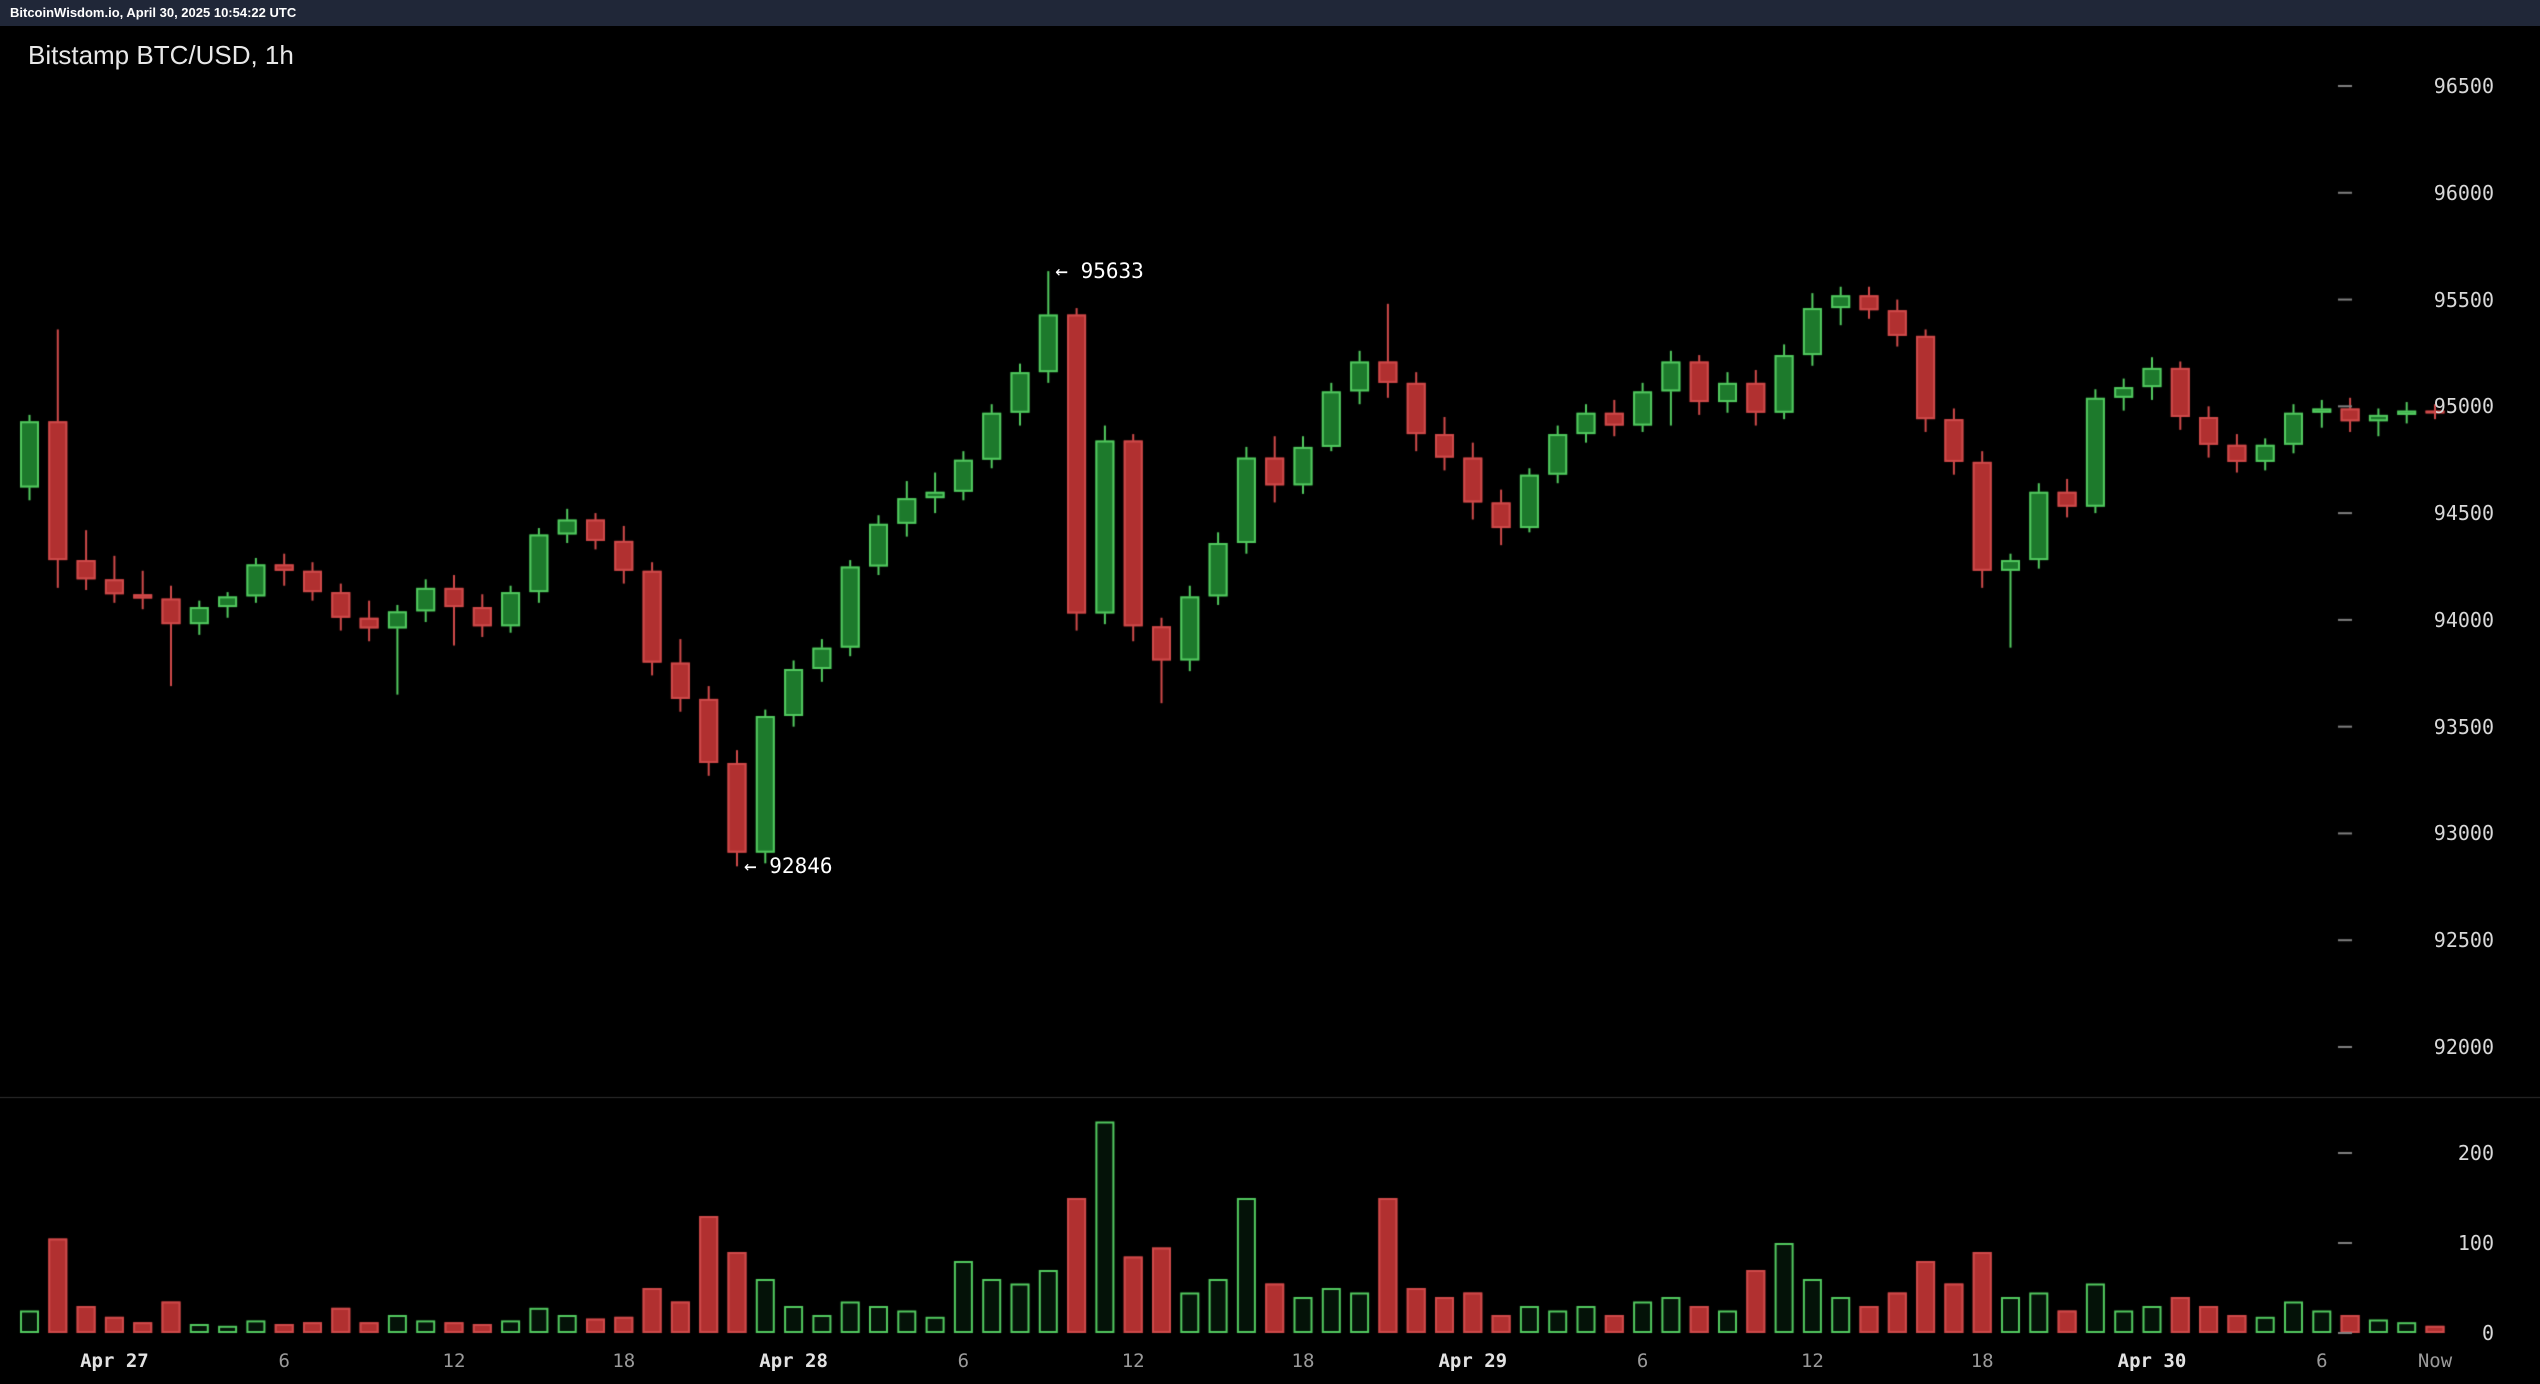  I want to click on now-label: Now, so click(2435, 1361).